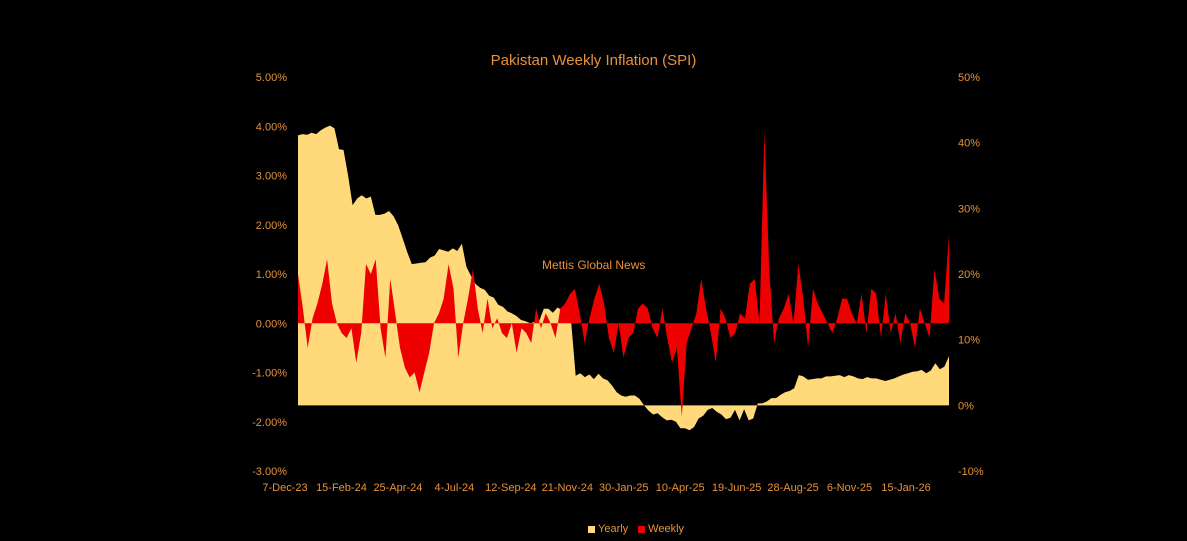 The image size is (1187, 541). Describe the element at coordinates (969, 275) in the screenshot. I see `right-axis-tick-label: 20%` at that location.